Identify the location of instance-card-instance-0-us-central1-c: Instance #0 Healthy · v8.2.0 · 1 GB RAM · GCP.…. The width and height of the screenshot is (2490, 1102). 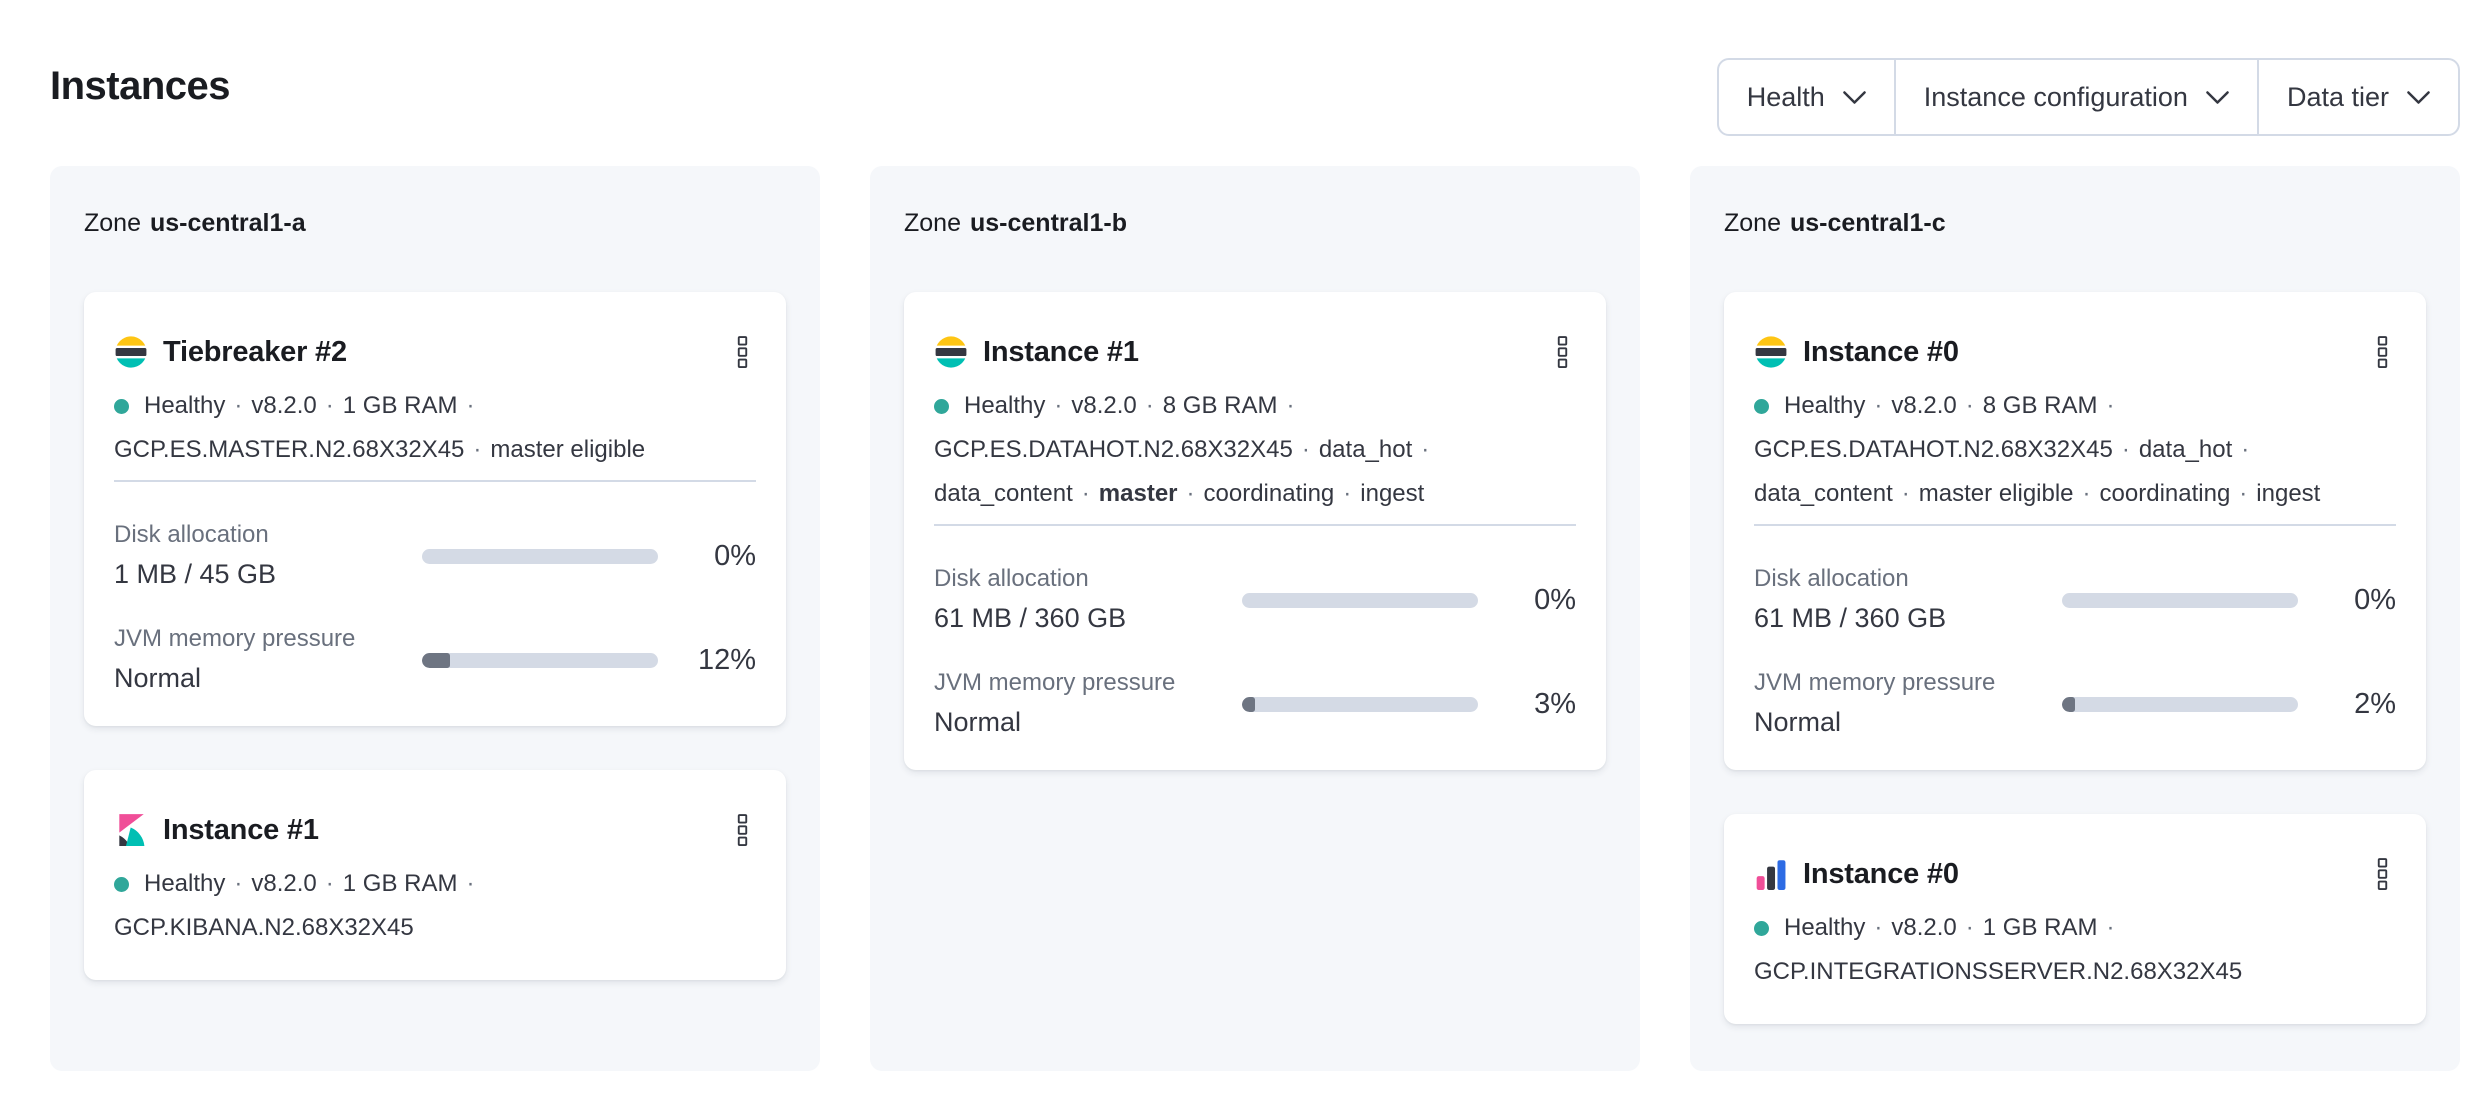
(2075, 919).